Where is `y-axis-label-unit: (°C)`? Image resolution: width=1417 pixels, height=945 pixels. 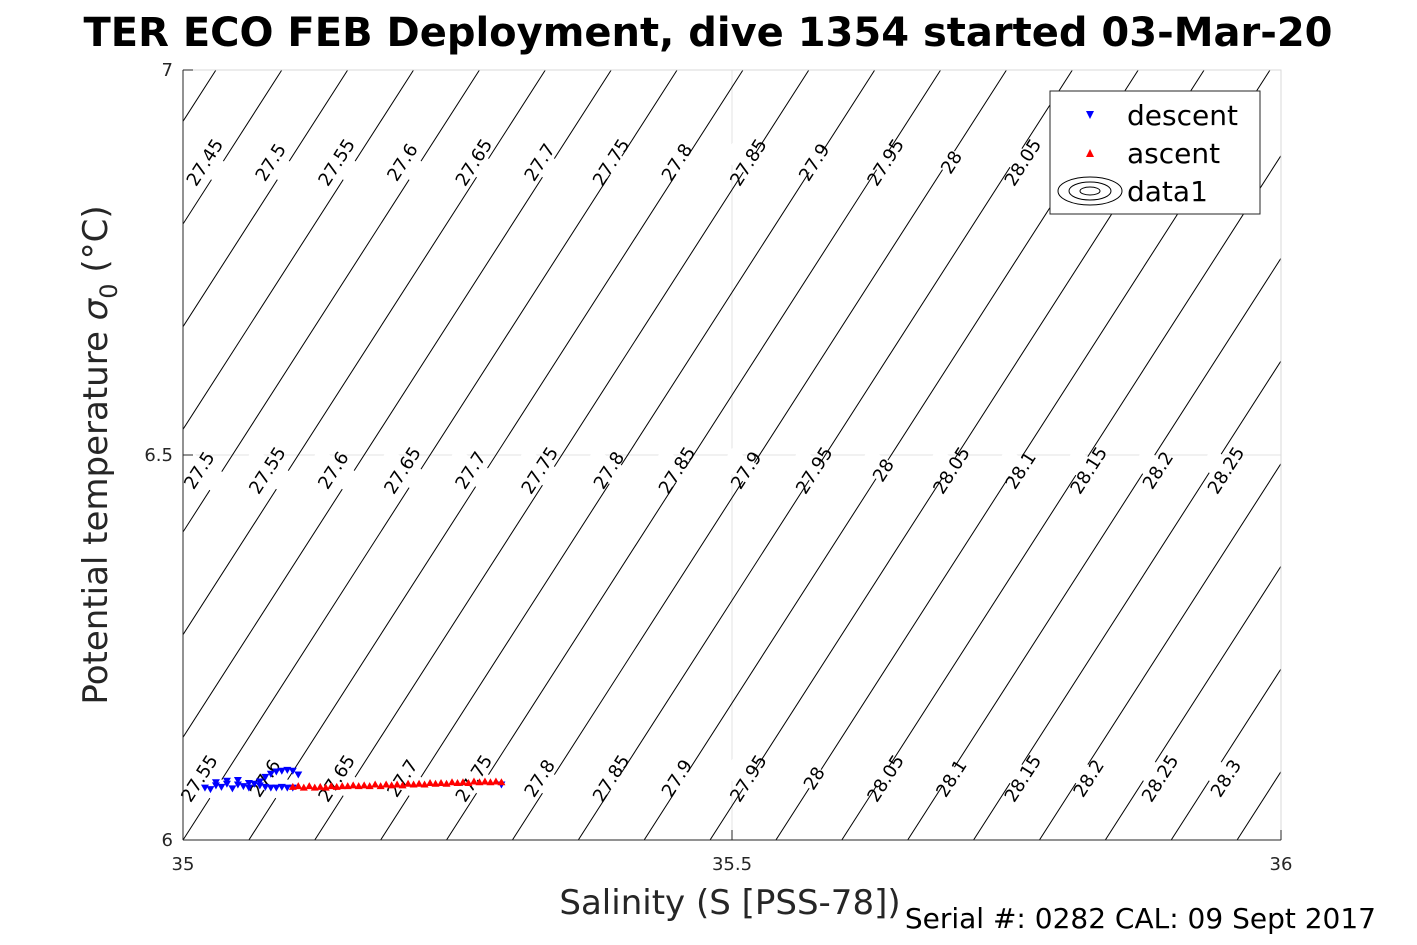
y-axis-label-unit: (°C) is located at coordinates (96, 244).